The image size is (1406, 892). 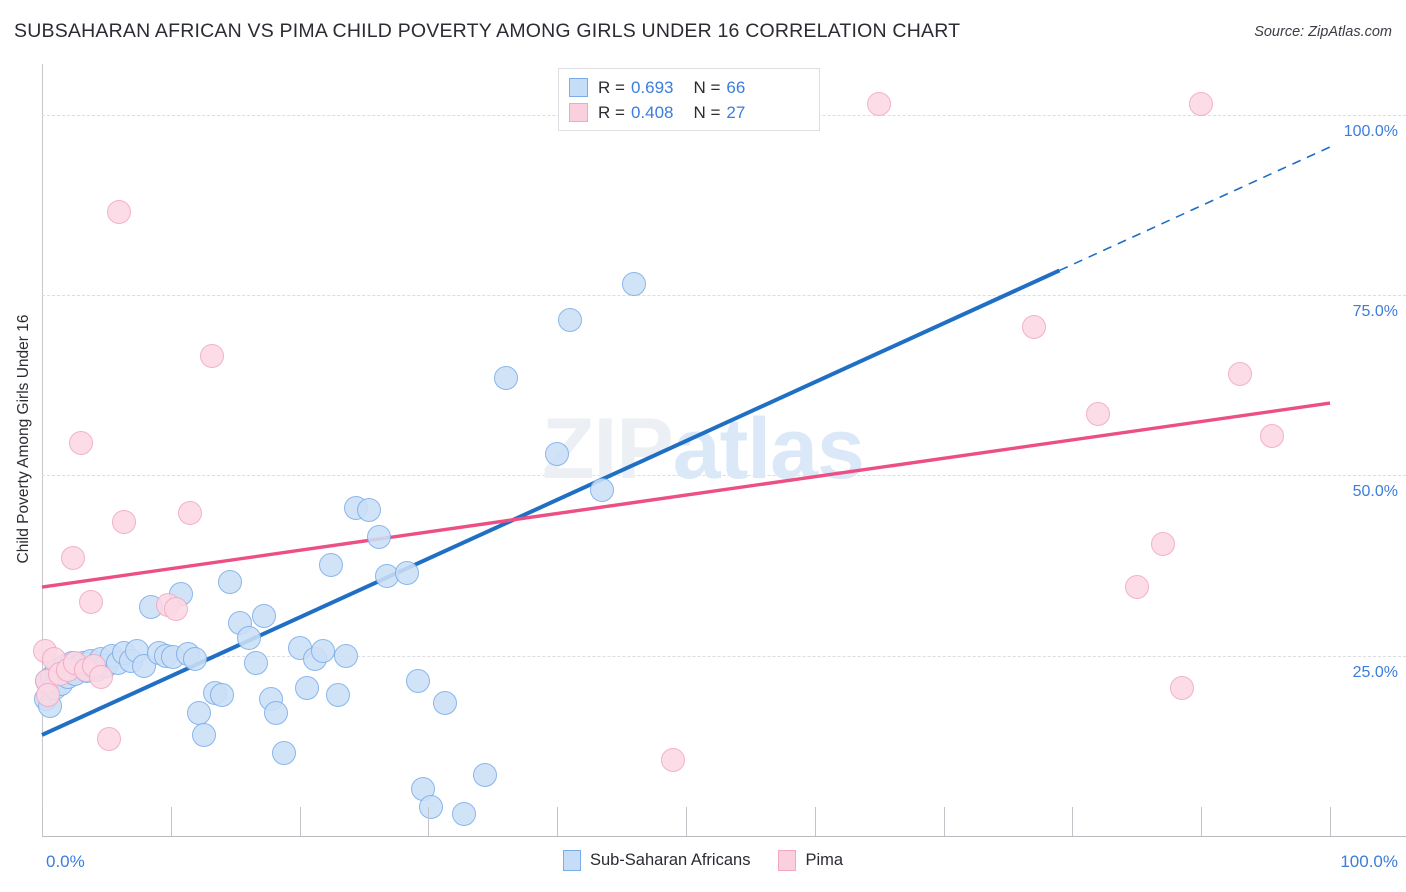 What do you see at coordinates (787, 860) in the screenshot?
I see `legend-color-box-pink` at bounding box center [787, 860].